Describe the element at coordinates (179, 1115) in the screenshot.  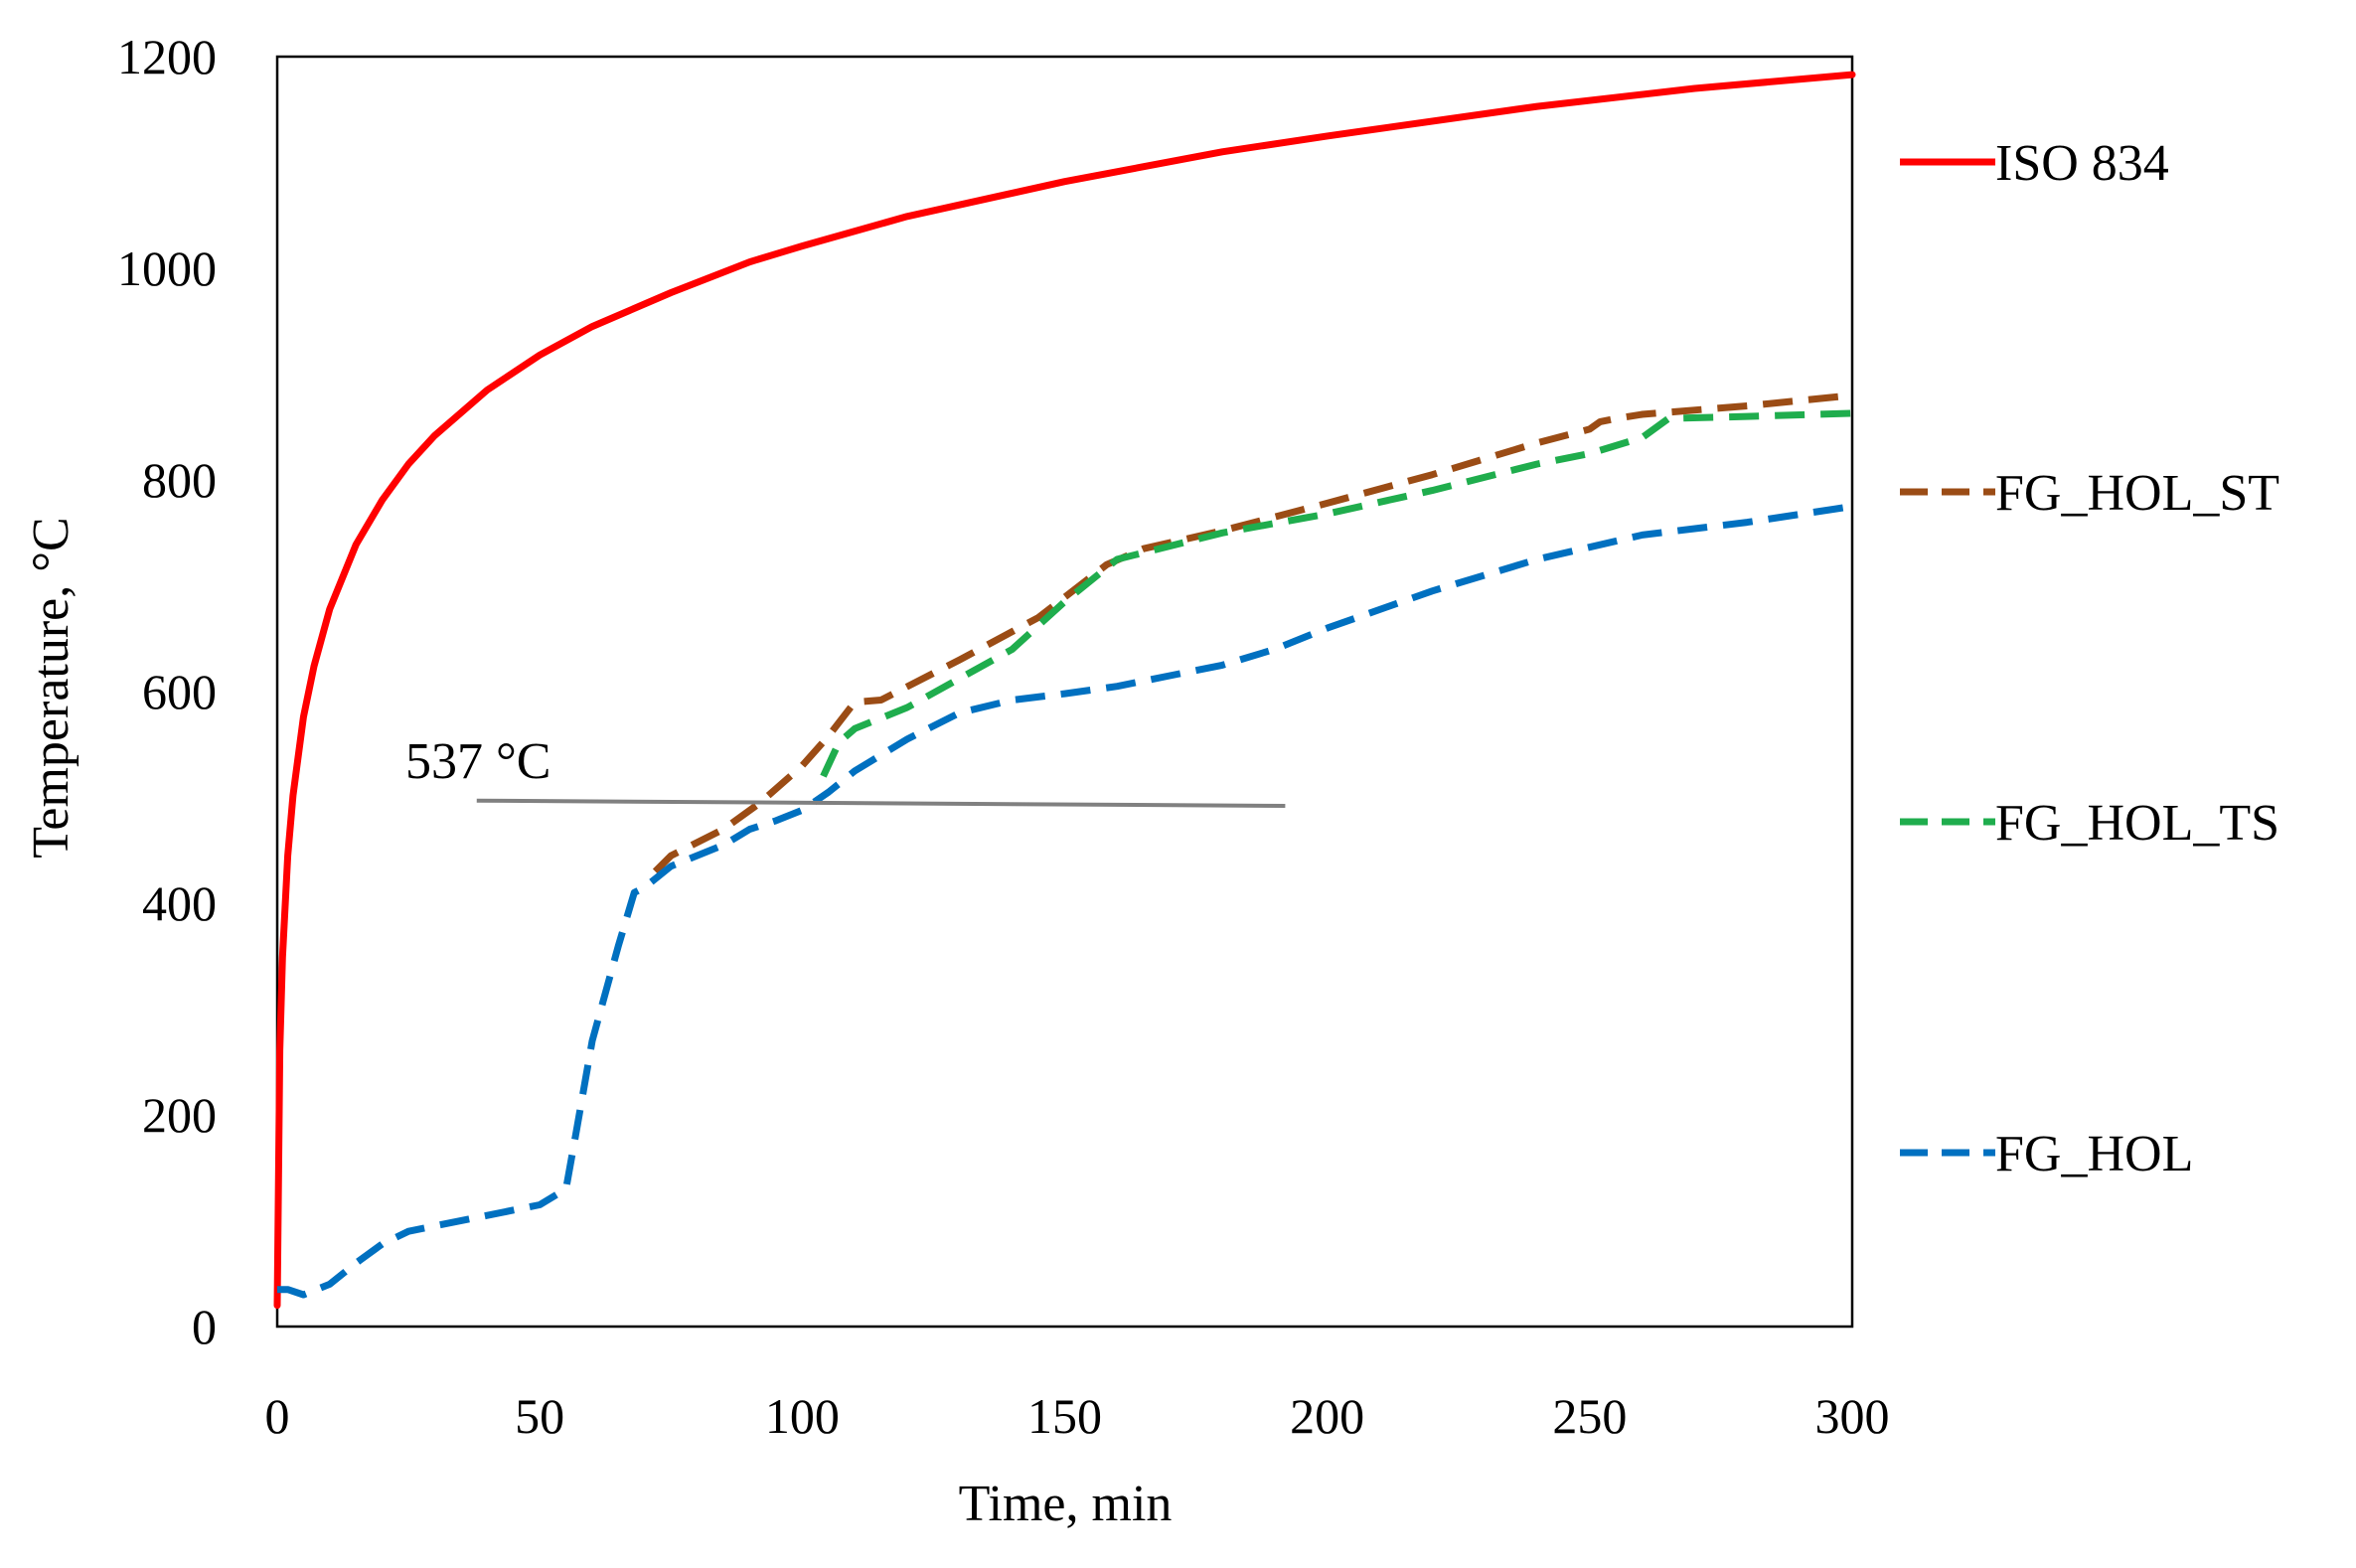
I see `y-tick-label: 200` at that location.